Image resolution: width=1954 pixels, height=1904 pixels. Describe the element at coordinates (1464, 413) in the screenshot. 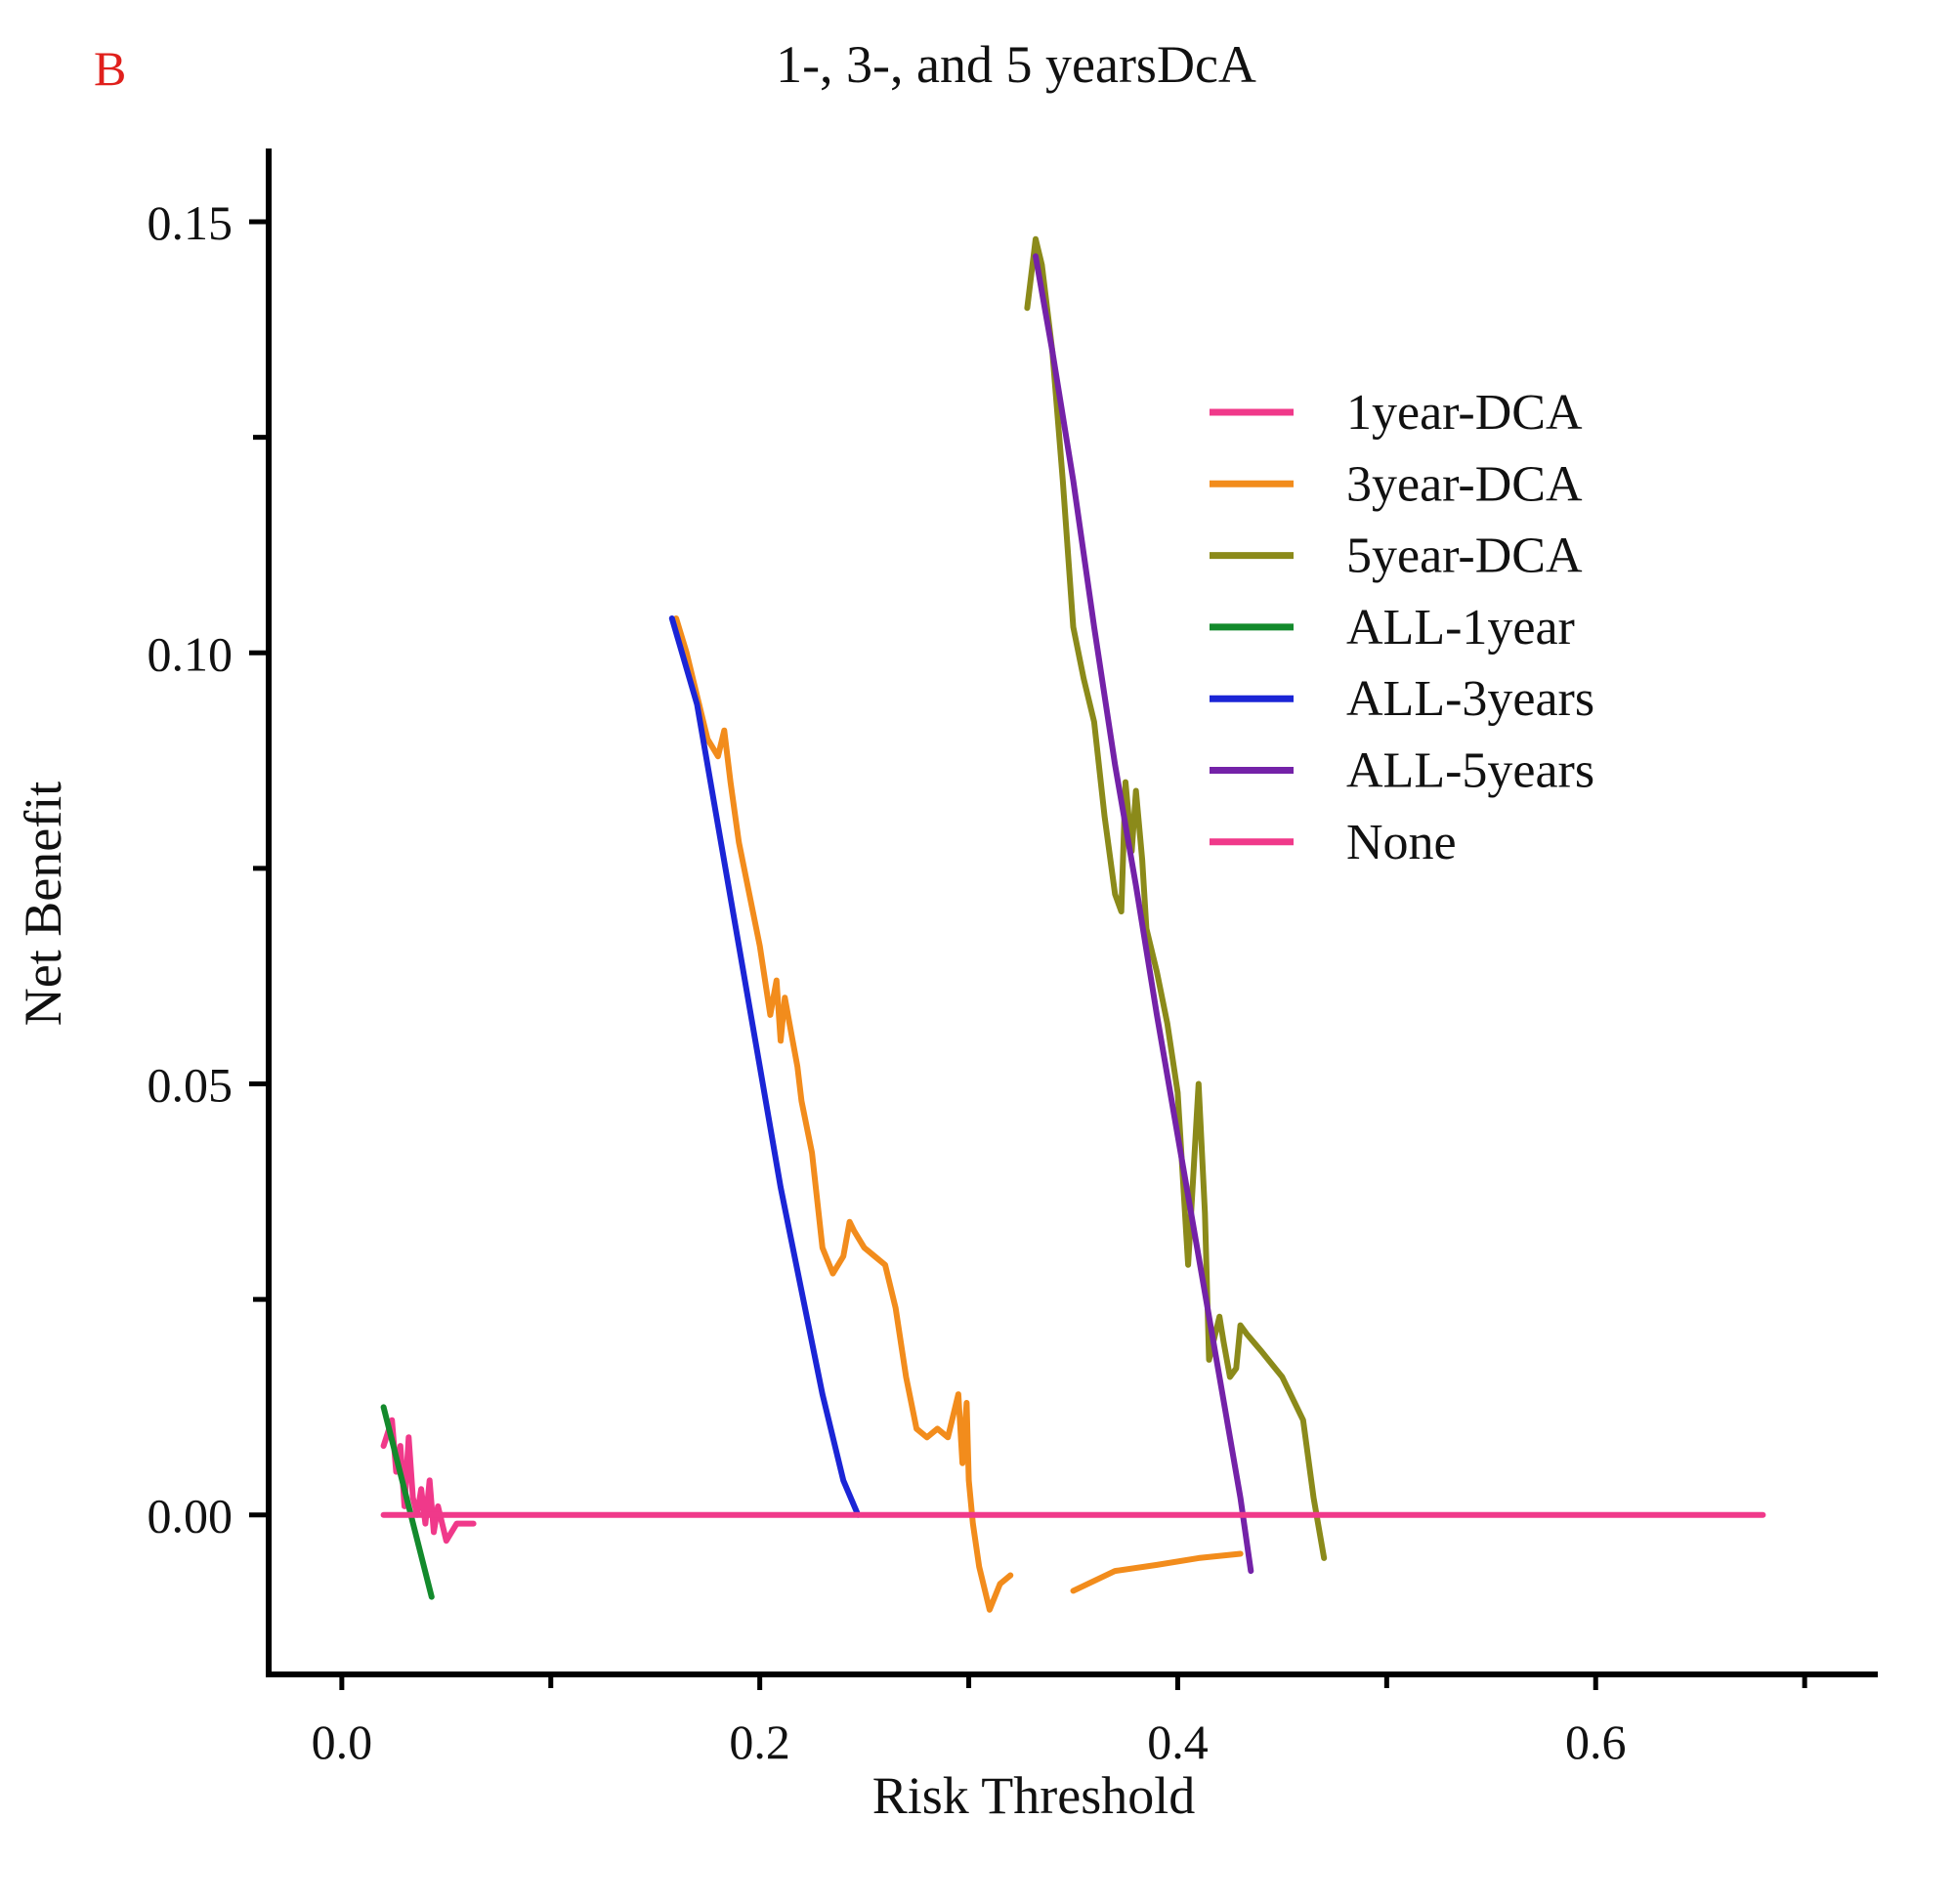

I see `legend-label-1year-dca: 1year-DCA` at that location.